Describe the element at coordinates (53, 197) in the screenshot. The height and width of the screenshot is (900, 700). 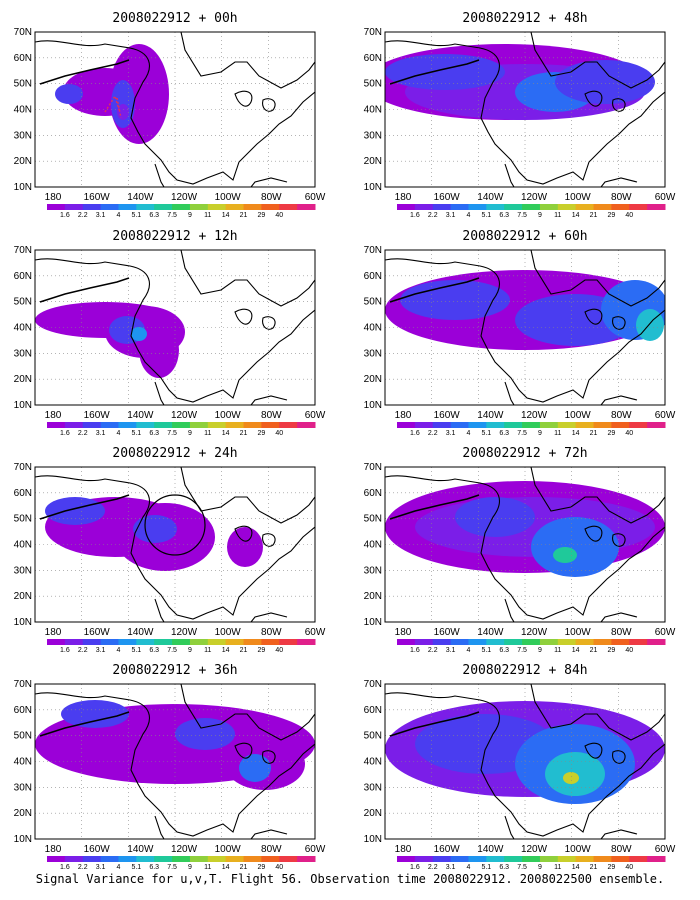
I see `lon-label: 180` at that location.